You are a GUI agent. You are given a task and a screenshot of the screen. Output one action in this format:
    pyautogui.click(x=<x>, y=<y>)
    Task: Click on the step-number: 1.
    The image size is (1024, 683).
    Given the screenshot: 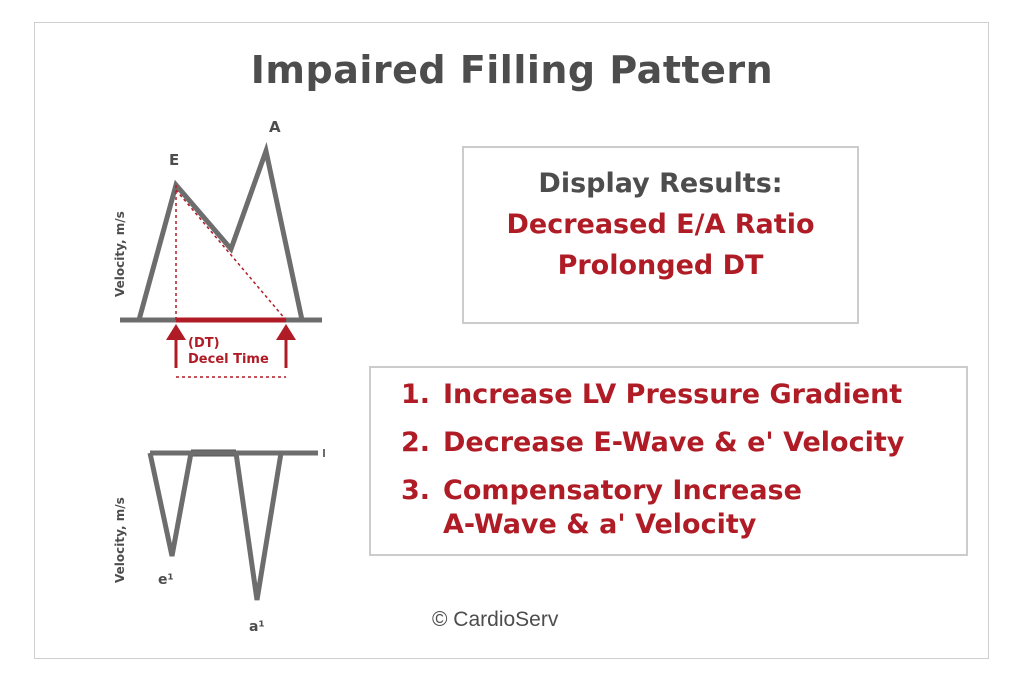 What is the action you would take?
    pyautogui.click(x=416, y=394)
    